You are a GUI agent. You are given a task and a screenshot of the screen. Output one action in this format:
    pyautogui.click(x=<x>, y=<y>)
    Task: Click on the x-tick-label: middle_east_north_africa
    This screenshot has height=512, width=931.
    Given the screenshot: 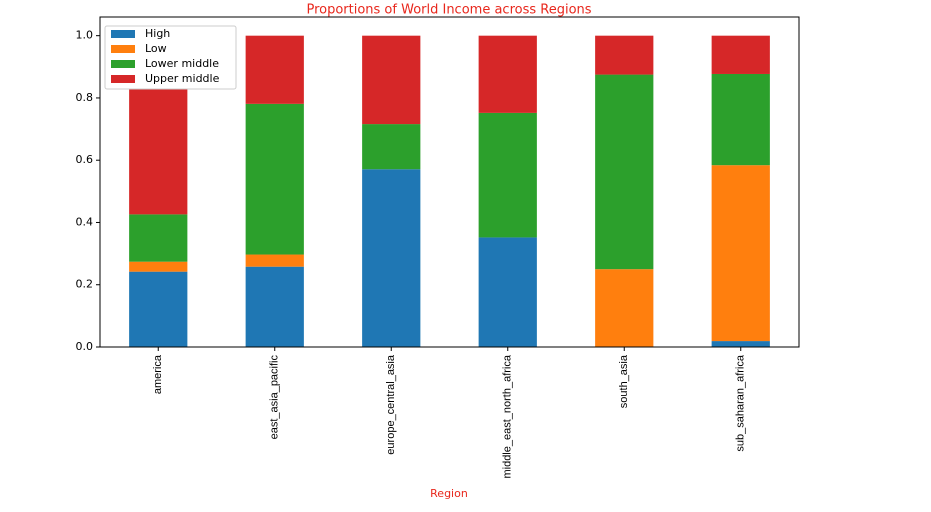 What is the action you would take?
    pyautogui.click(x=508, y=416)
    